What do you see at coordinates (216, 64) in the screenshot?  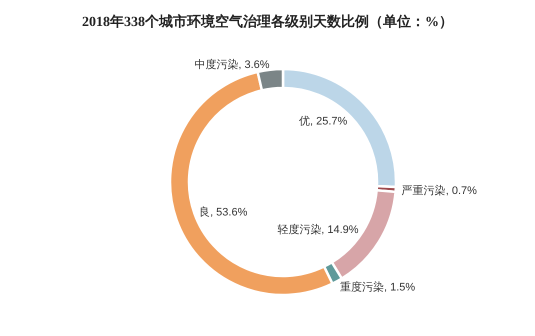 I see `slice-label: 中度污染` at bounding box center [216, 64].